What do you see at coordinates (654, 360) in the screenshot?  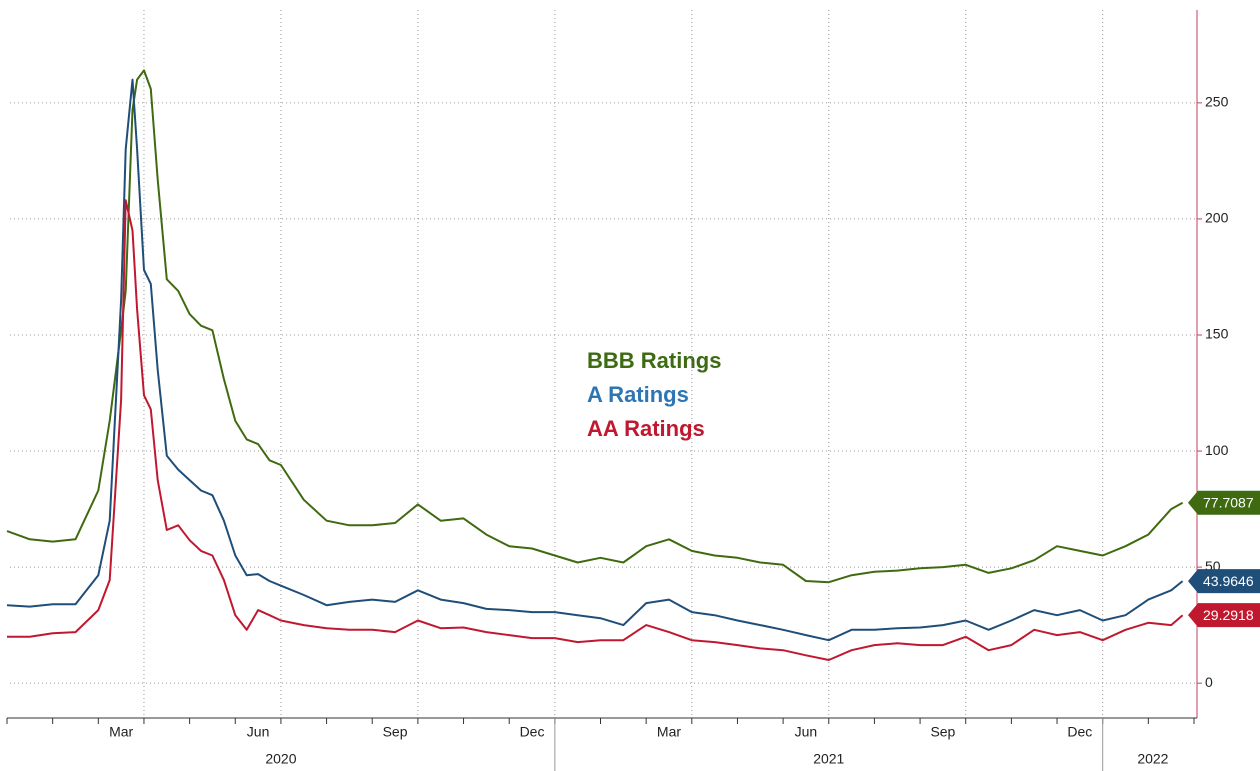 I see `legend-entry: BBB Ratings` at bounding box center [654, 360].